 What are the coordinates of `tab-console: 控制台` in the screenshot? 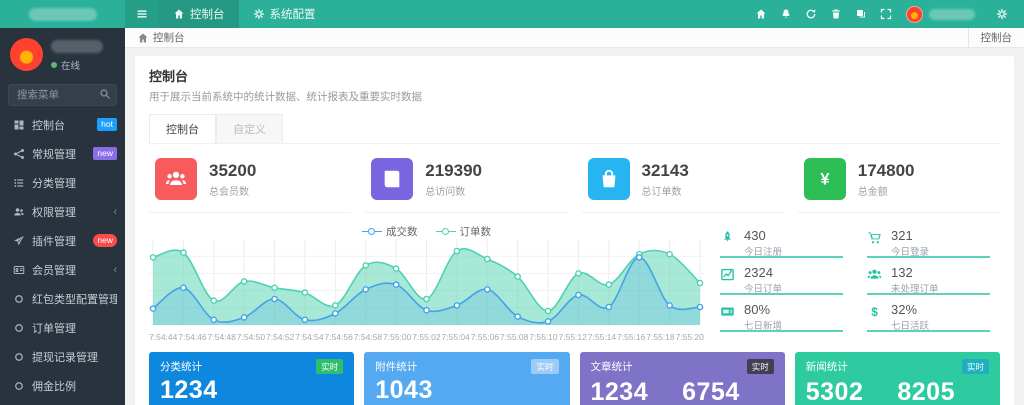 It's located at (182, 128).